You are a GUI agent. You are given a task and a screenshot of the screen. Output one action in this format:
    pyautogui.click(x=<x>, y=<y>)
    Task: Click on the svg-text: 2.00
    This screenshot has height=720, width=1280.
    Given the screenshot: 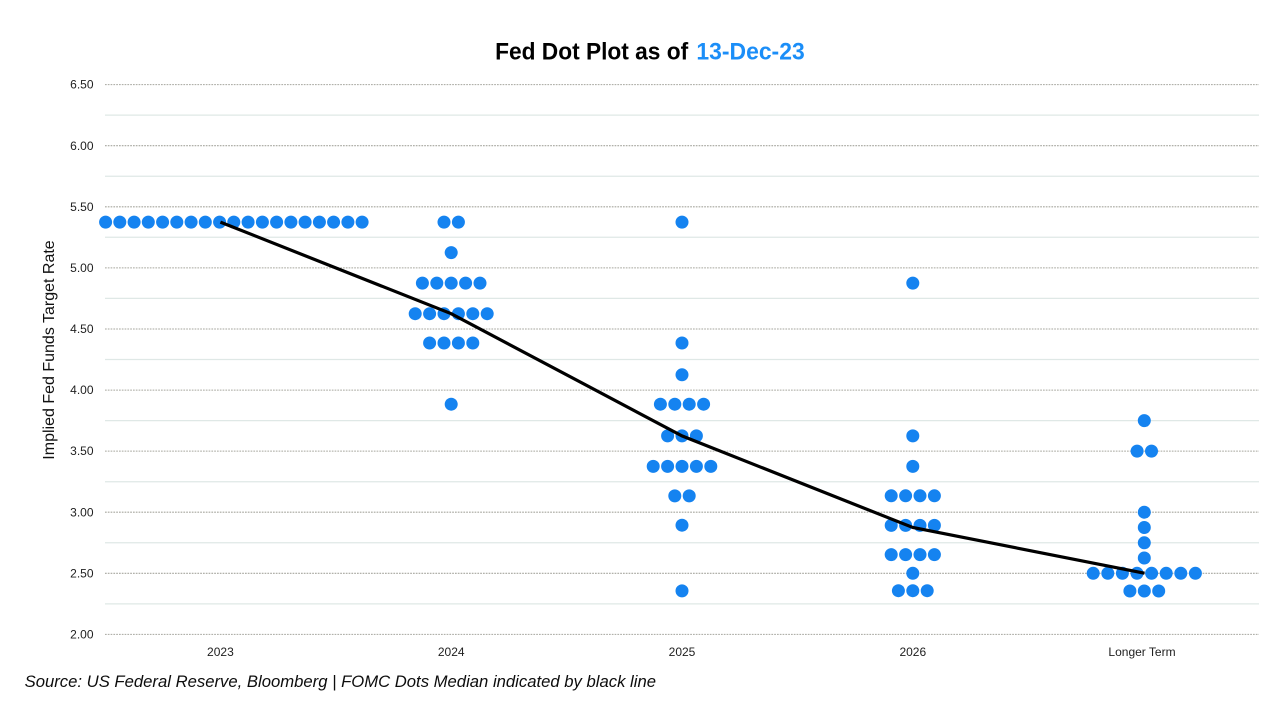 What is the action you would take?
    pyautogui.click(x=82, y=635)
    